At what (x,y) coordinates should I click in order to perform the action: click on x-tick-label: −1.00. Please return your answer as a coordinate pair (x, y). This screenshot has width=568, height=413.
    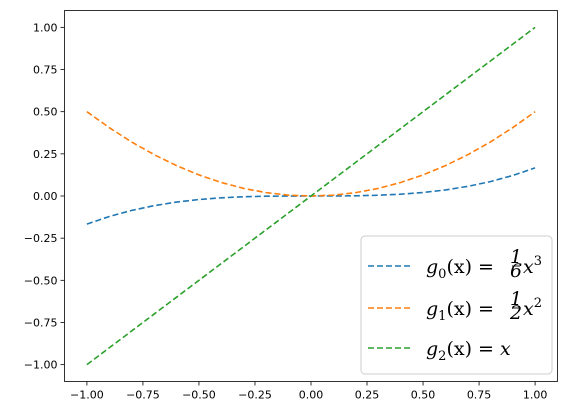
    Looking at the image, I should click on (87, 395).